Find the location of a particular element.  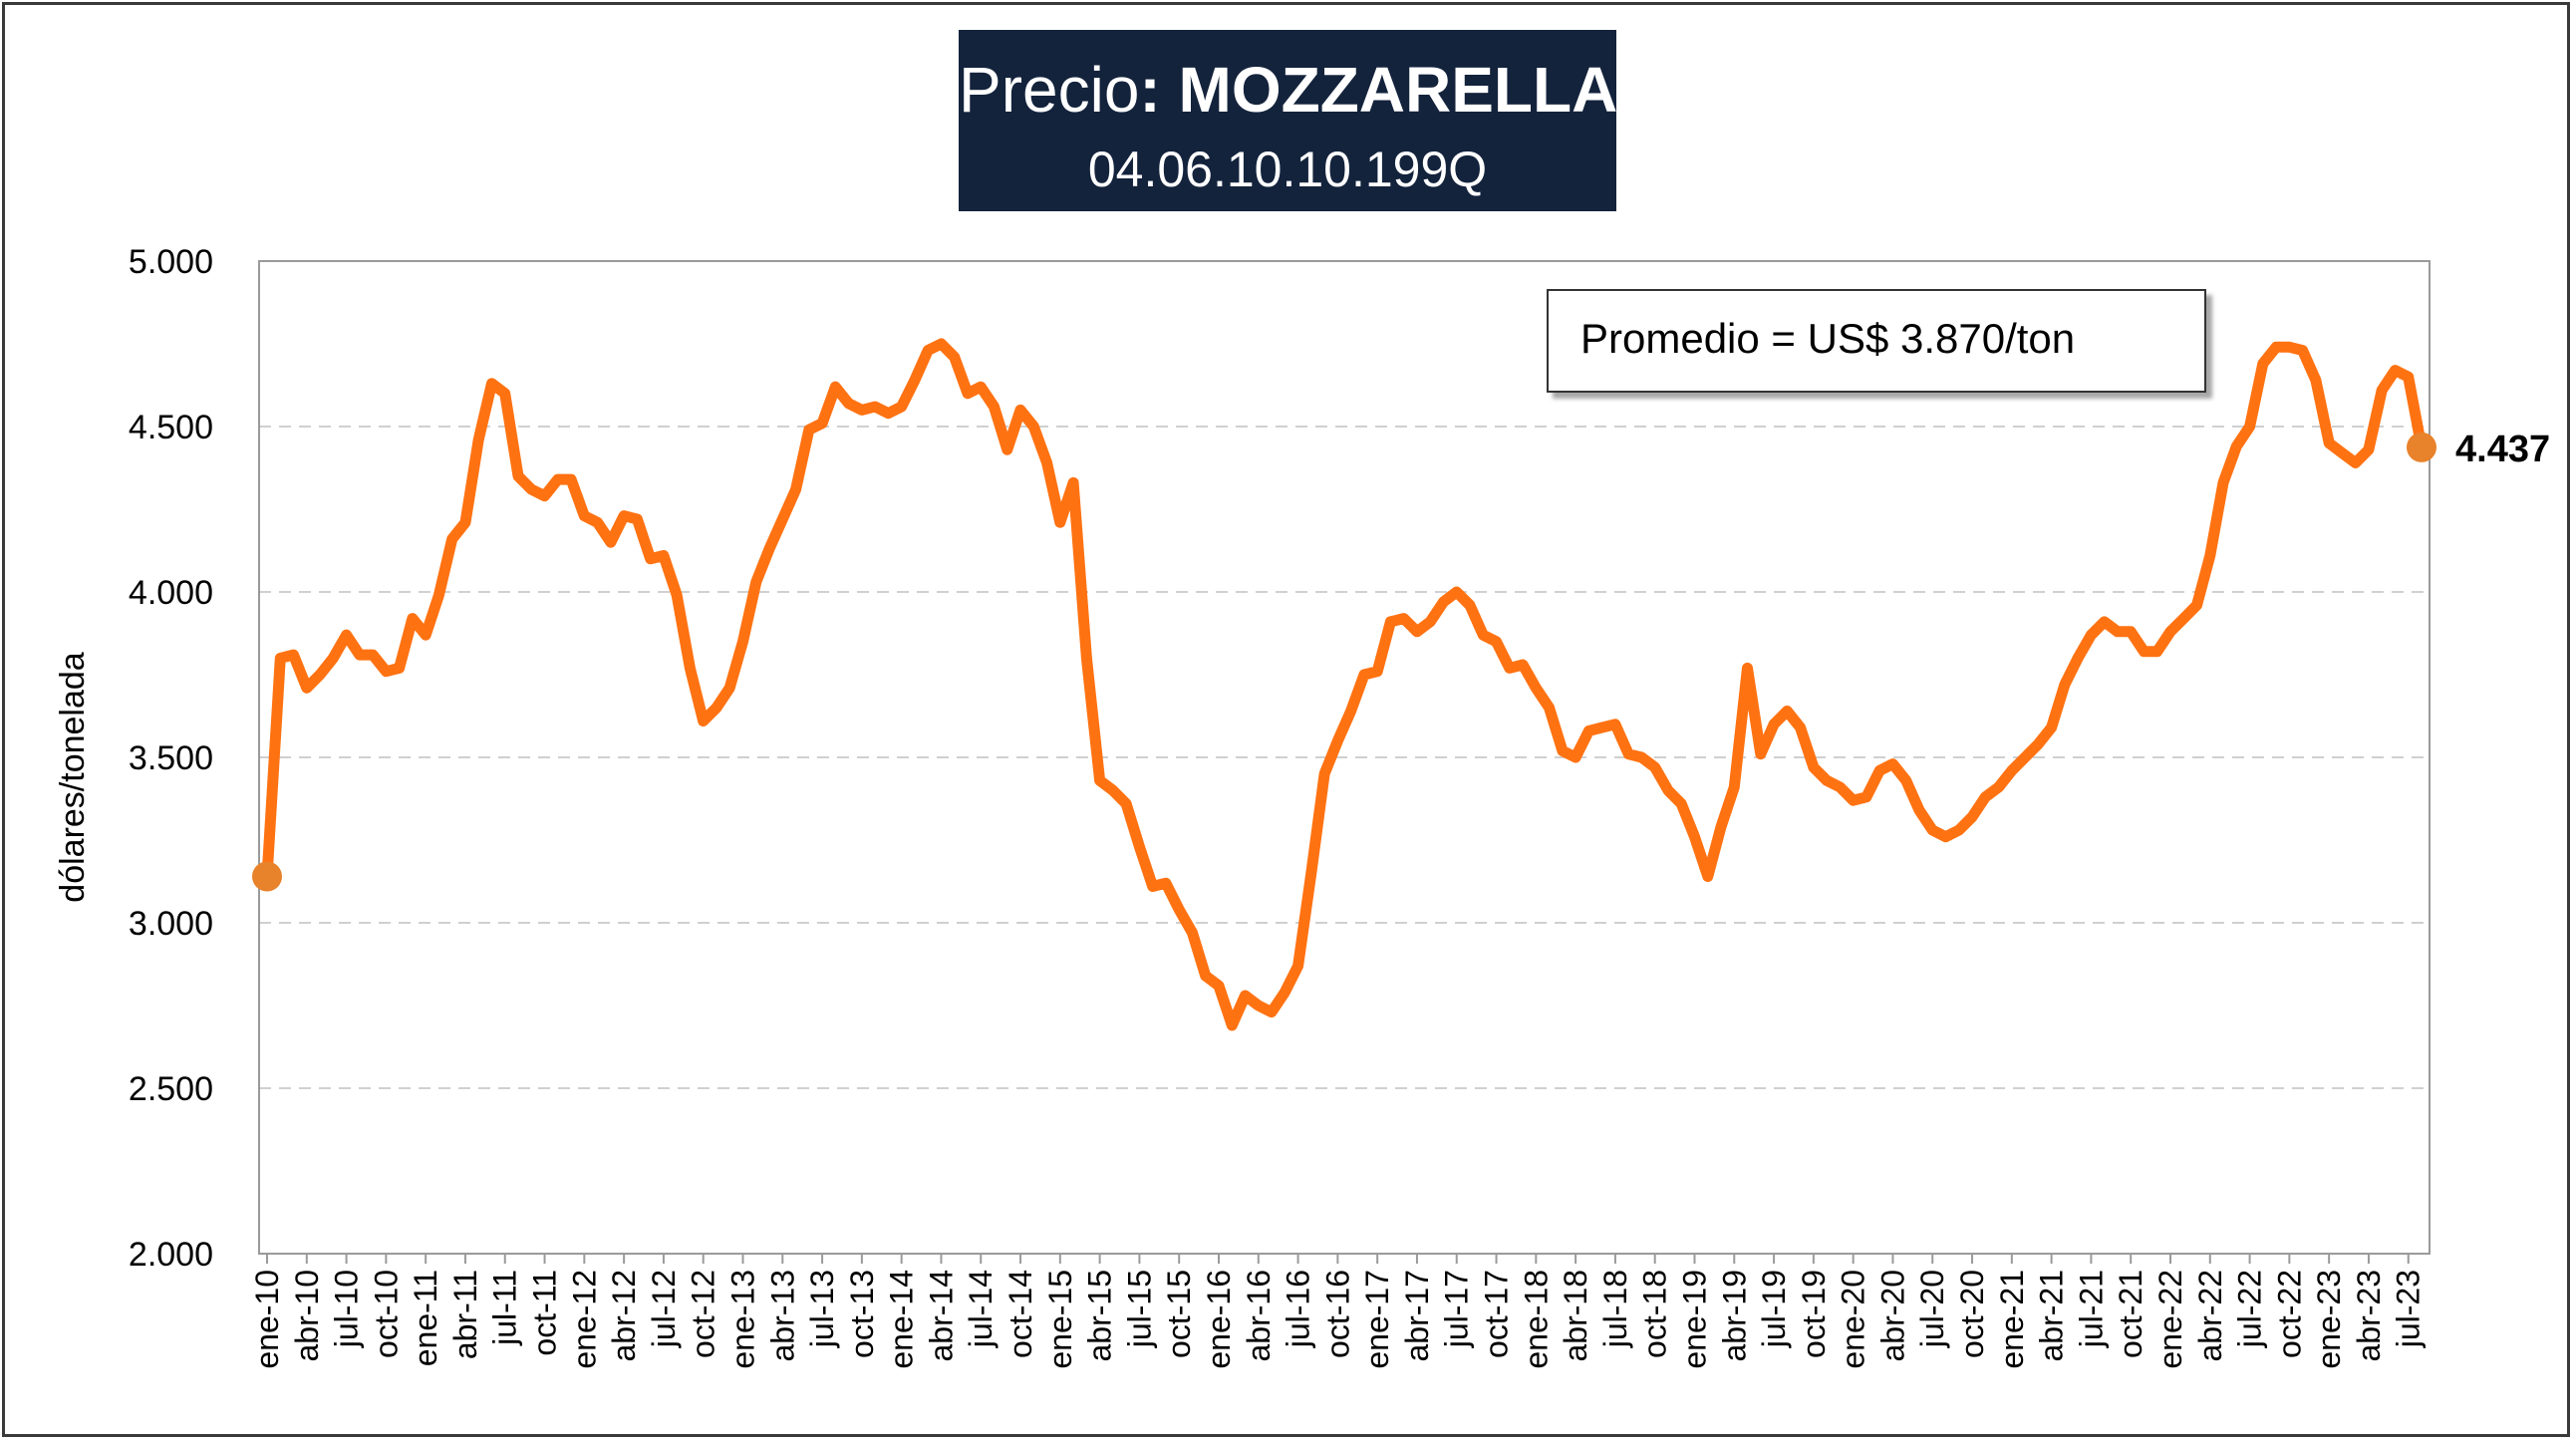

x-tick-label: ene-22 is located at coordinates (2170, 1320).